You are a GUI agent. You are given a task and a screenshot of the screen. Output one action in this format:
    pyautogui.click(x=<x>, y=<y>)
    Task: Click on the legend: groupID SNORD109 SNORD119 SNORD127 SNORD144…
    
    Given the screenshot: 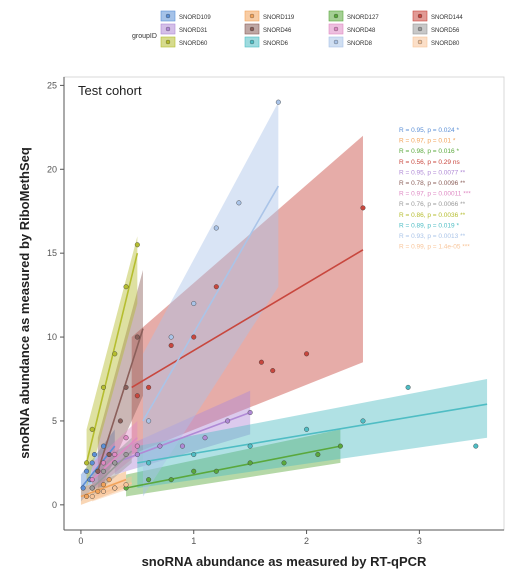 What is the action you would take?
    pyautogui.click(x=297, y=29)
    